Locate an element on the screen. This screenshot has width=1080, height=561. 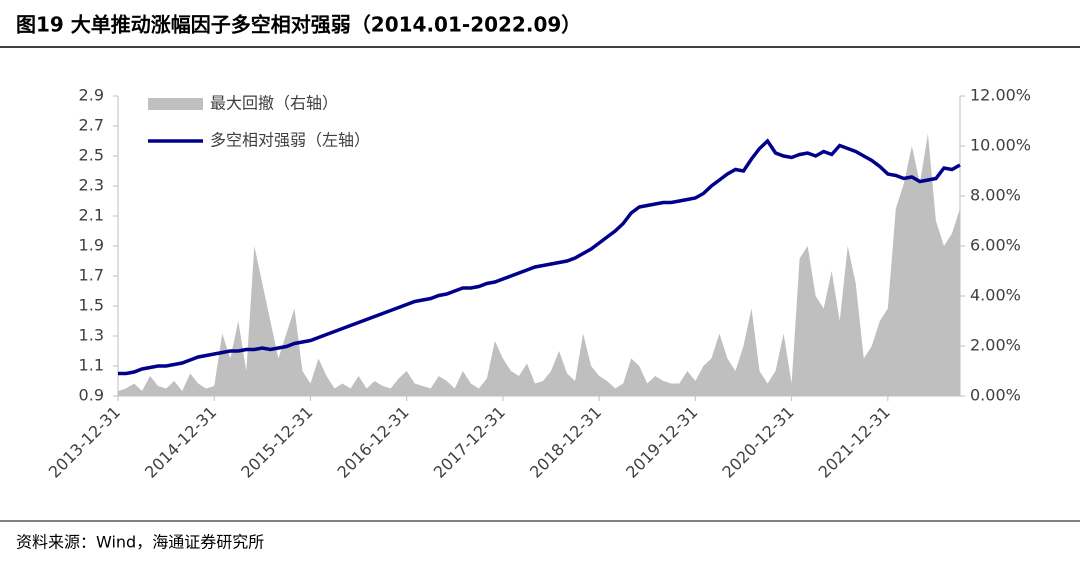
y-tick-label: 2.5 is located at coordinates (91, 155).